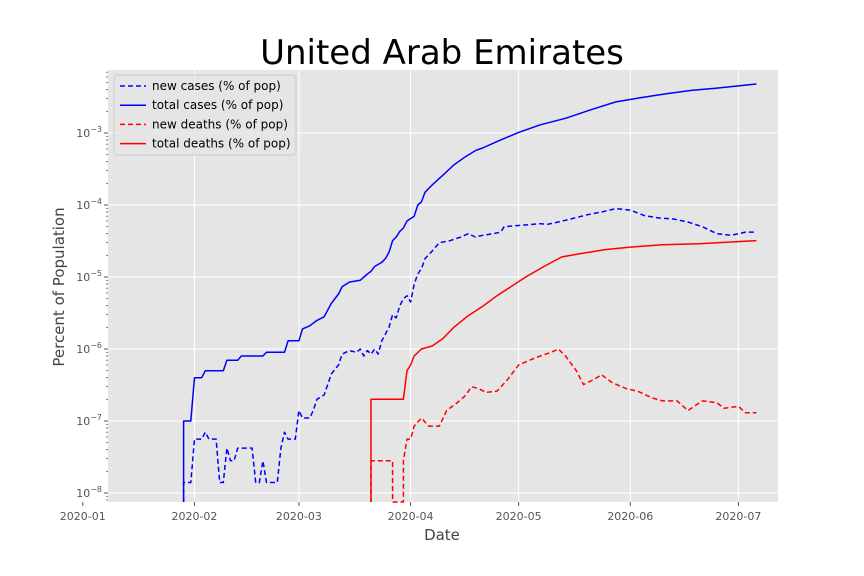 The height and width of the screenshot is (576, 864). I want to click on legend-entry: new deaths (% of pop), so click(220, 124).